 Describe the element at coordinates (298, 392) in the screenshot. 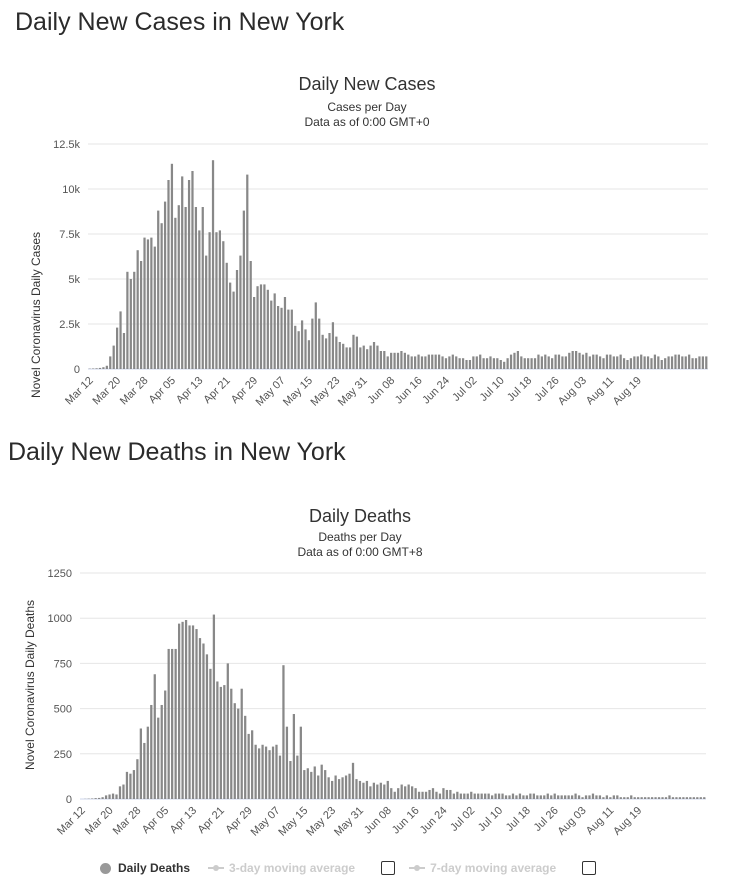

I see `x-tick-label: May 15` at that location.